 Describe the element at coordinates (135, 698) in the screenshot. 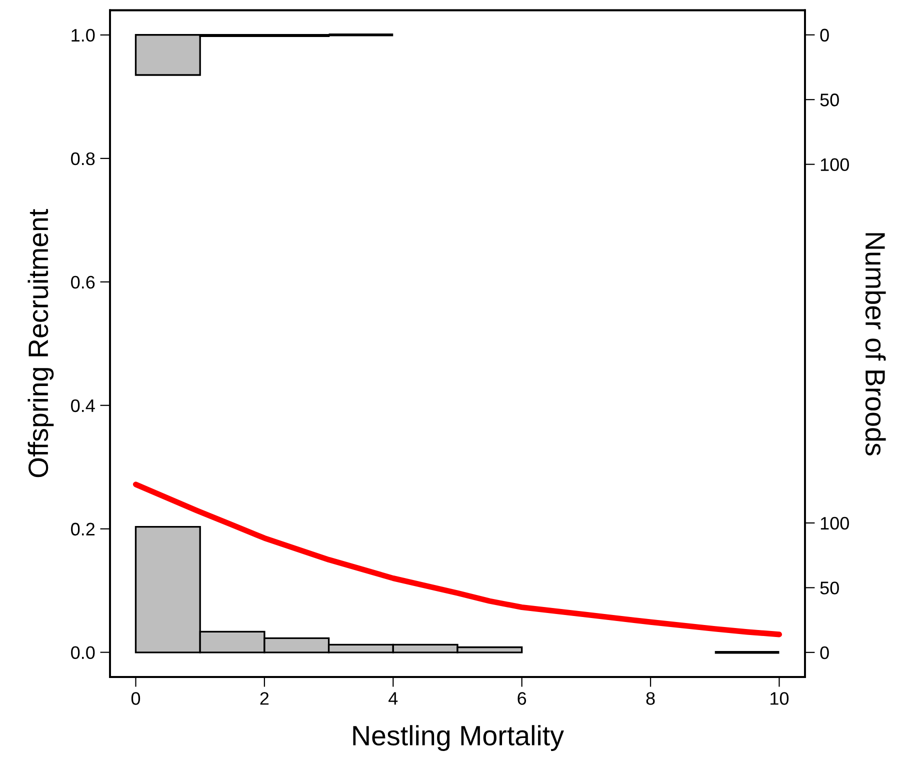

I see `x-tick-label: 0` at that location.